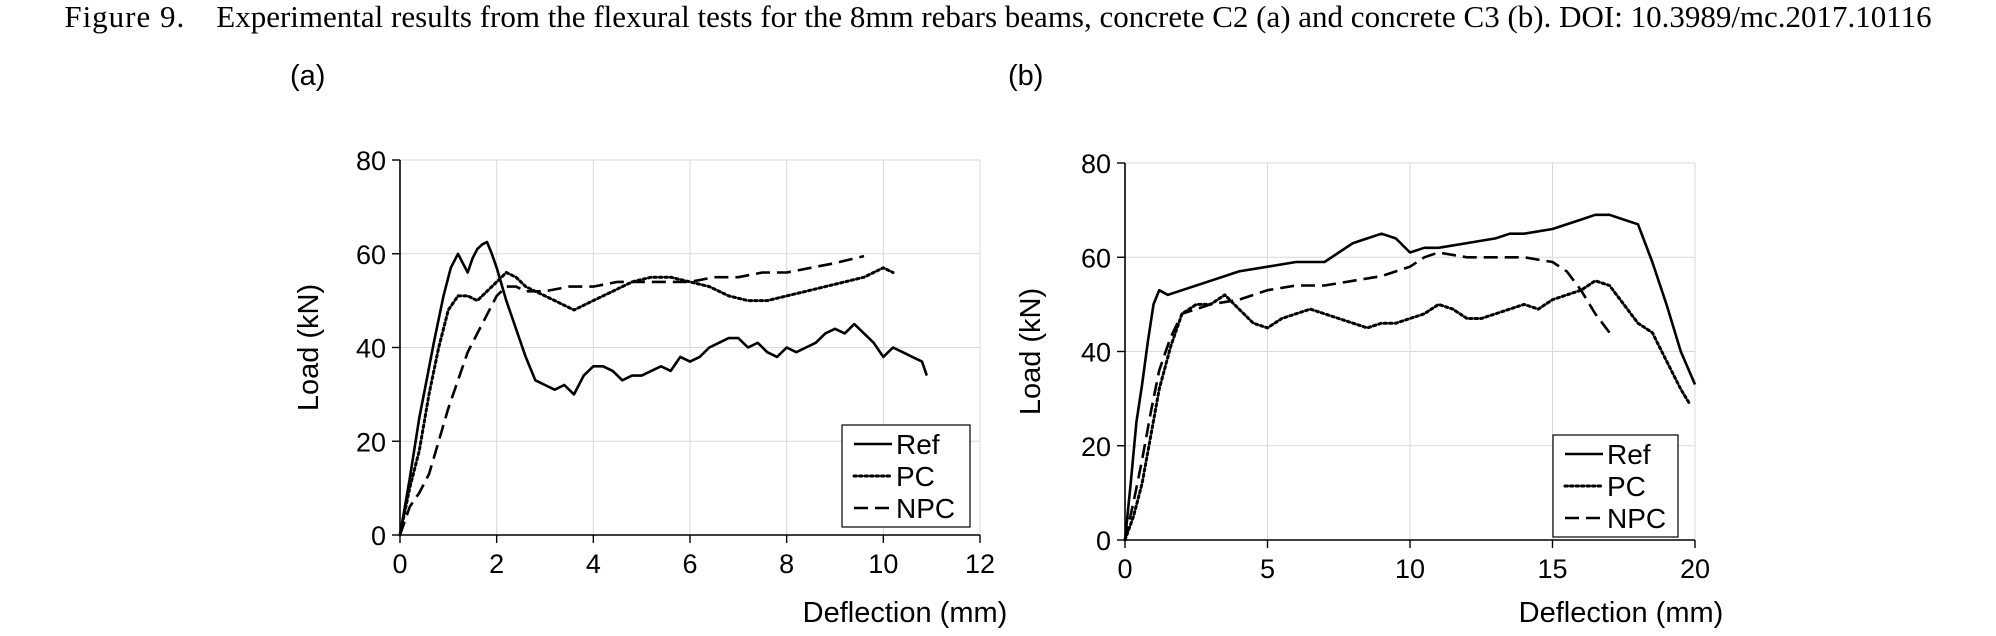  I want to click on x-tick-label: 8, so click(786, 564).